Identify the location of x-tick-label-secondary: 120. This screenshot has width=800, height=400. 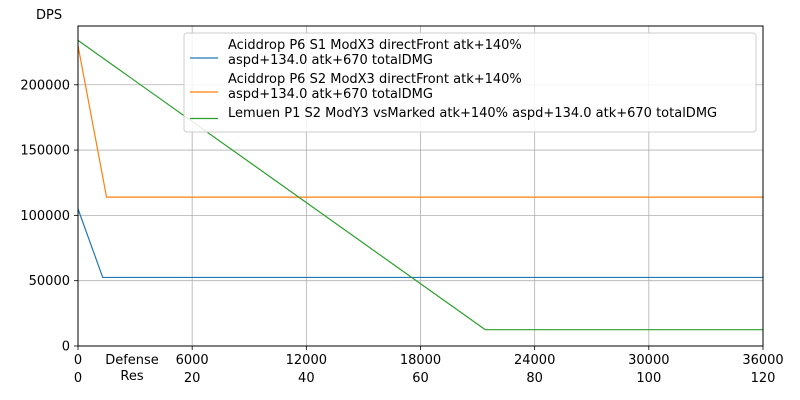
(763, 378).